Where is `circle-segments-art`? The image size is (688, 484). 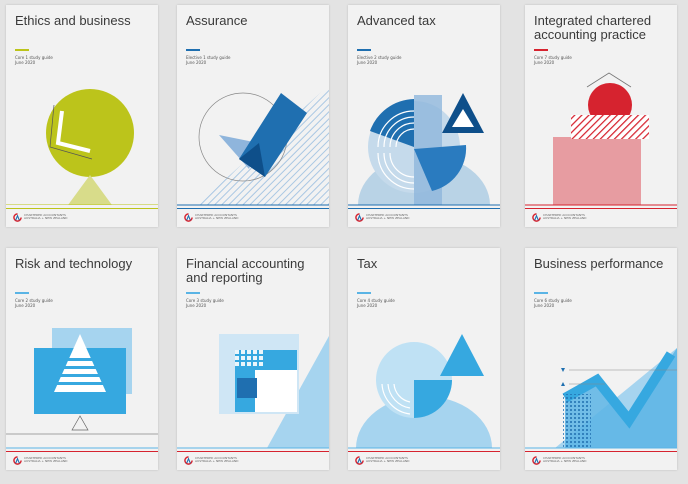
circle-segments-art is located at coordinates (424, 149).